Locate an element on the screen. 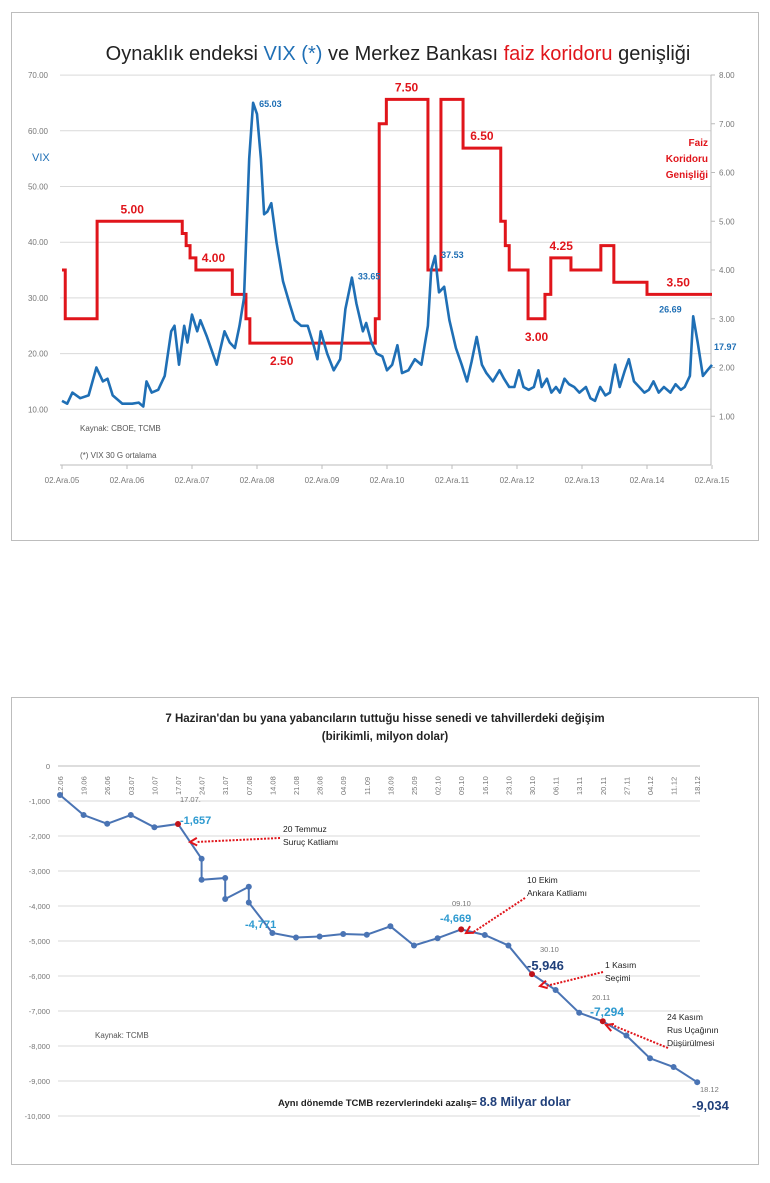  x-tick-label: 16.10 is located at coordinates (485, 785).